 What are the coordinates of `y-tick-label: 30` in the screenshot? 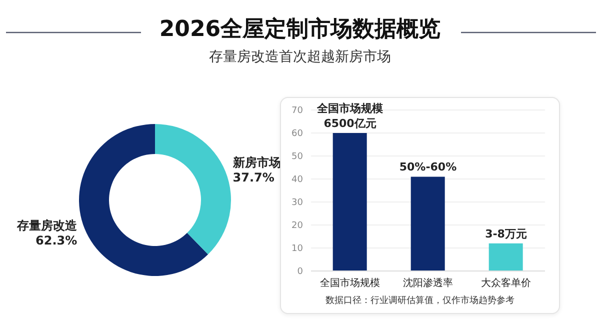 It's located at (298, 203).